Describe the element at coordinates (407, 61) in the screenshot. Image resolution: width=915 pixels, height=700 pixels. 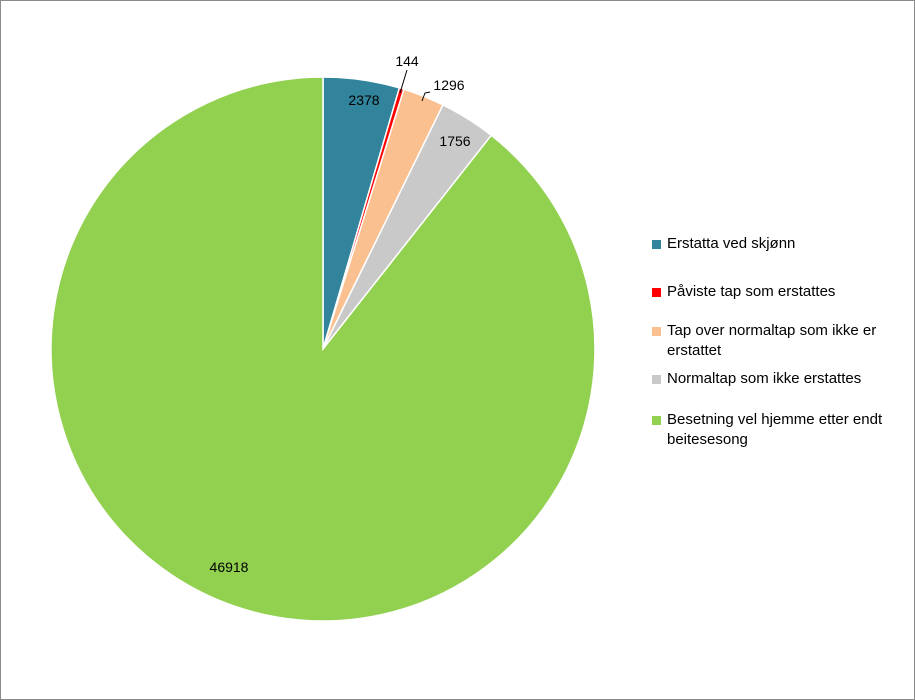
I see `data-label: 144` at that location.